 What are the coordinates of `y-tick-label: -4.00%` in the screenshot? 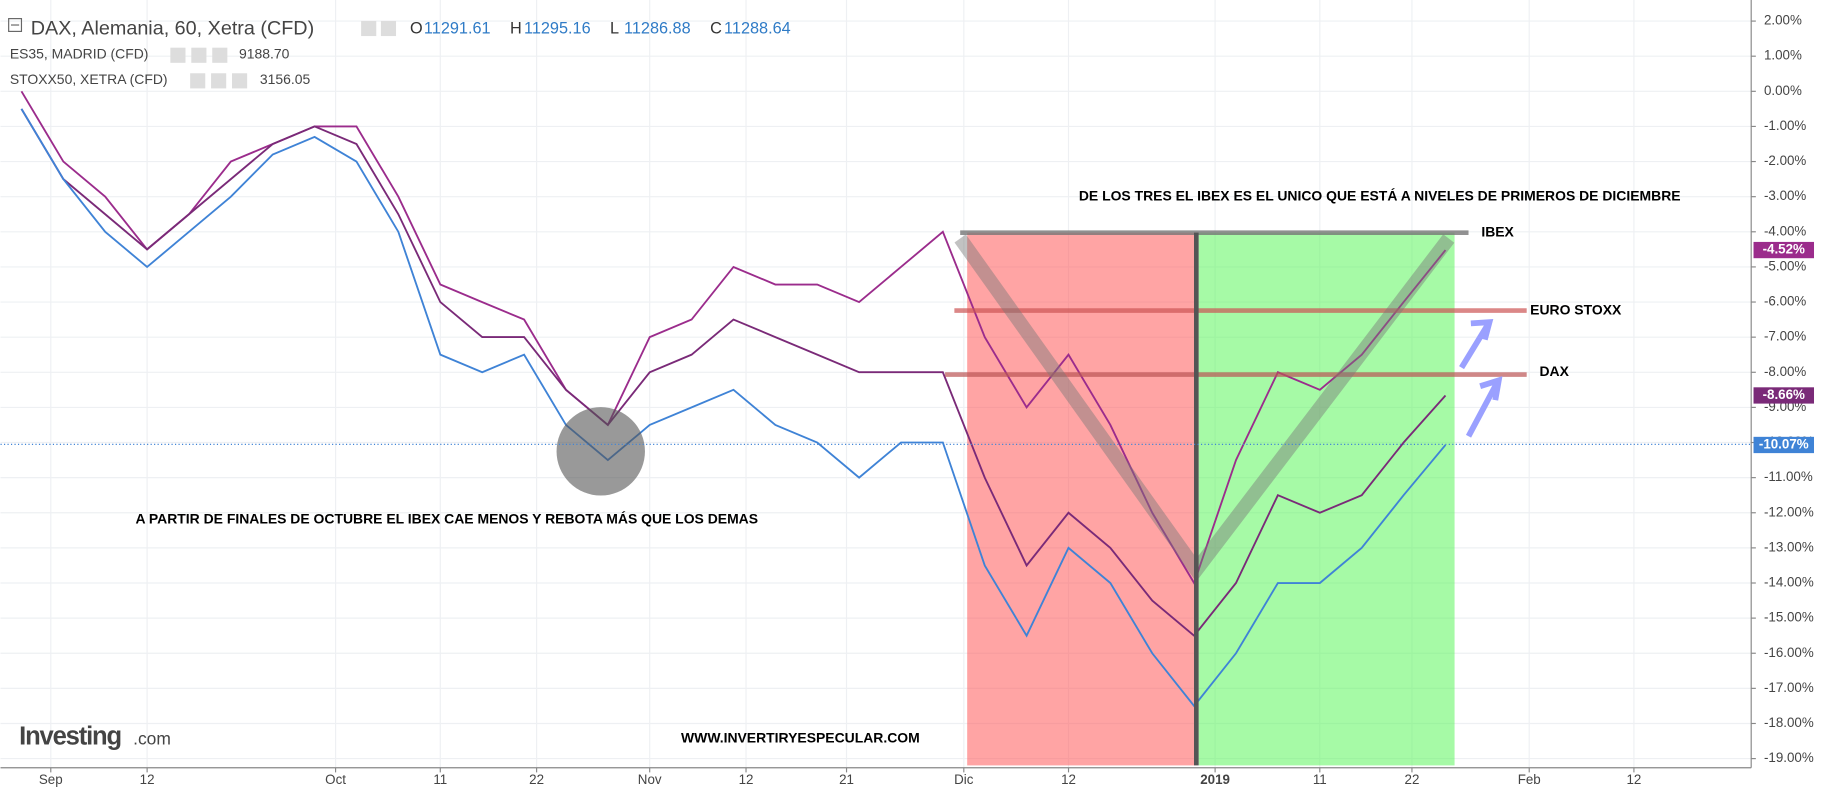 It's located at (1785, 230).